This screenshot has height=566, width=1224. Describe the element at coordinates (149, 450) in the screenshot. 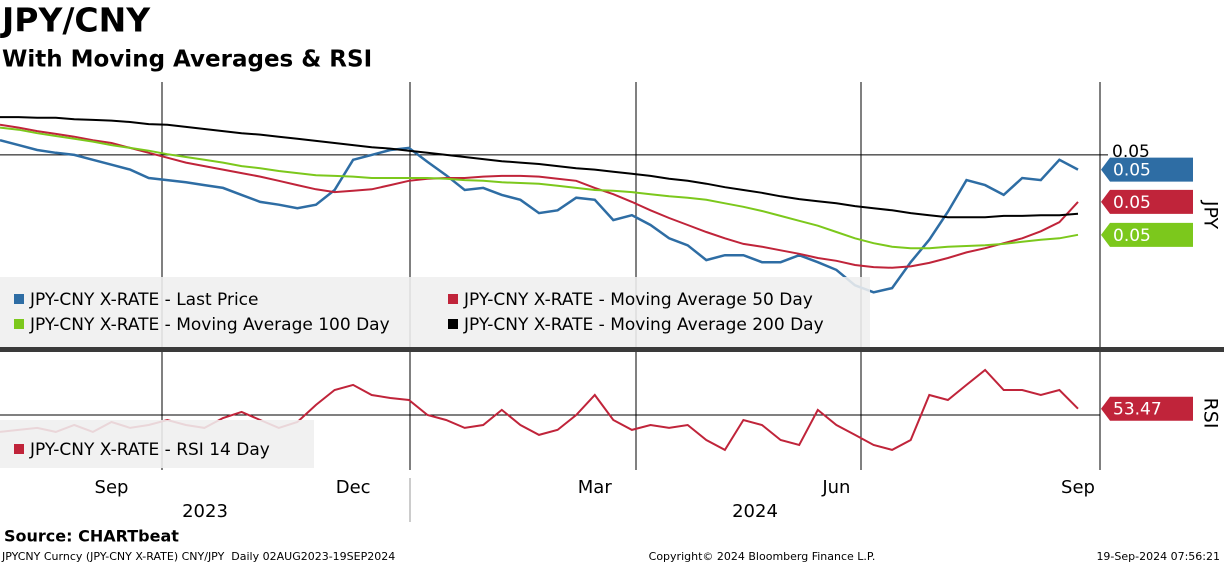

I see `legend-label: JPY-CNY X-RATE - RSI 14 Day` at that location.